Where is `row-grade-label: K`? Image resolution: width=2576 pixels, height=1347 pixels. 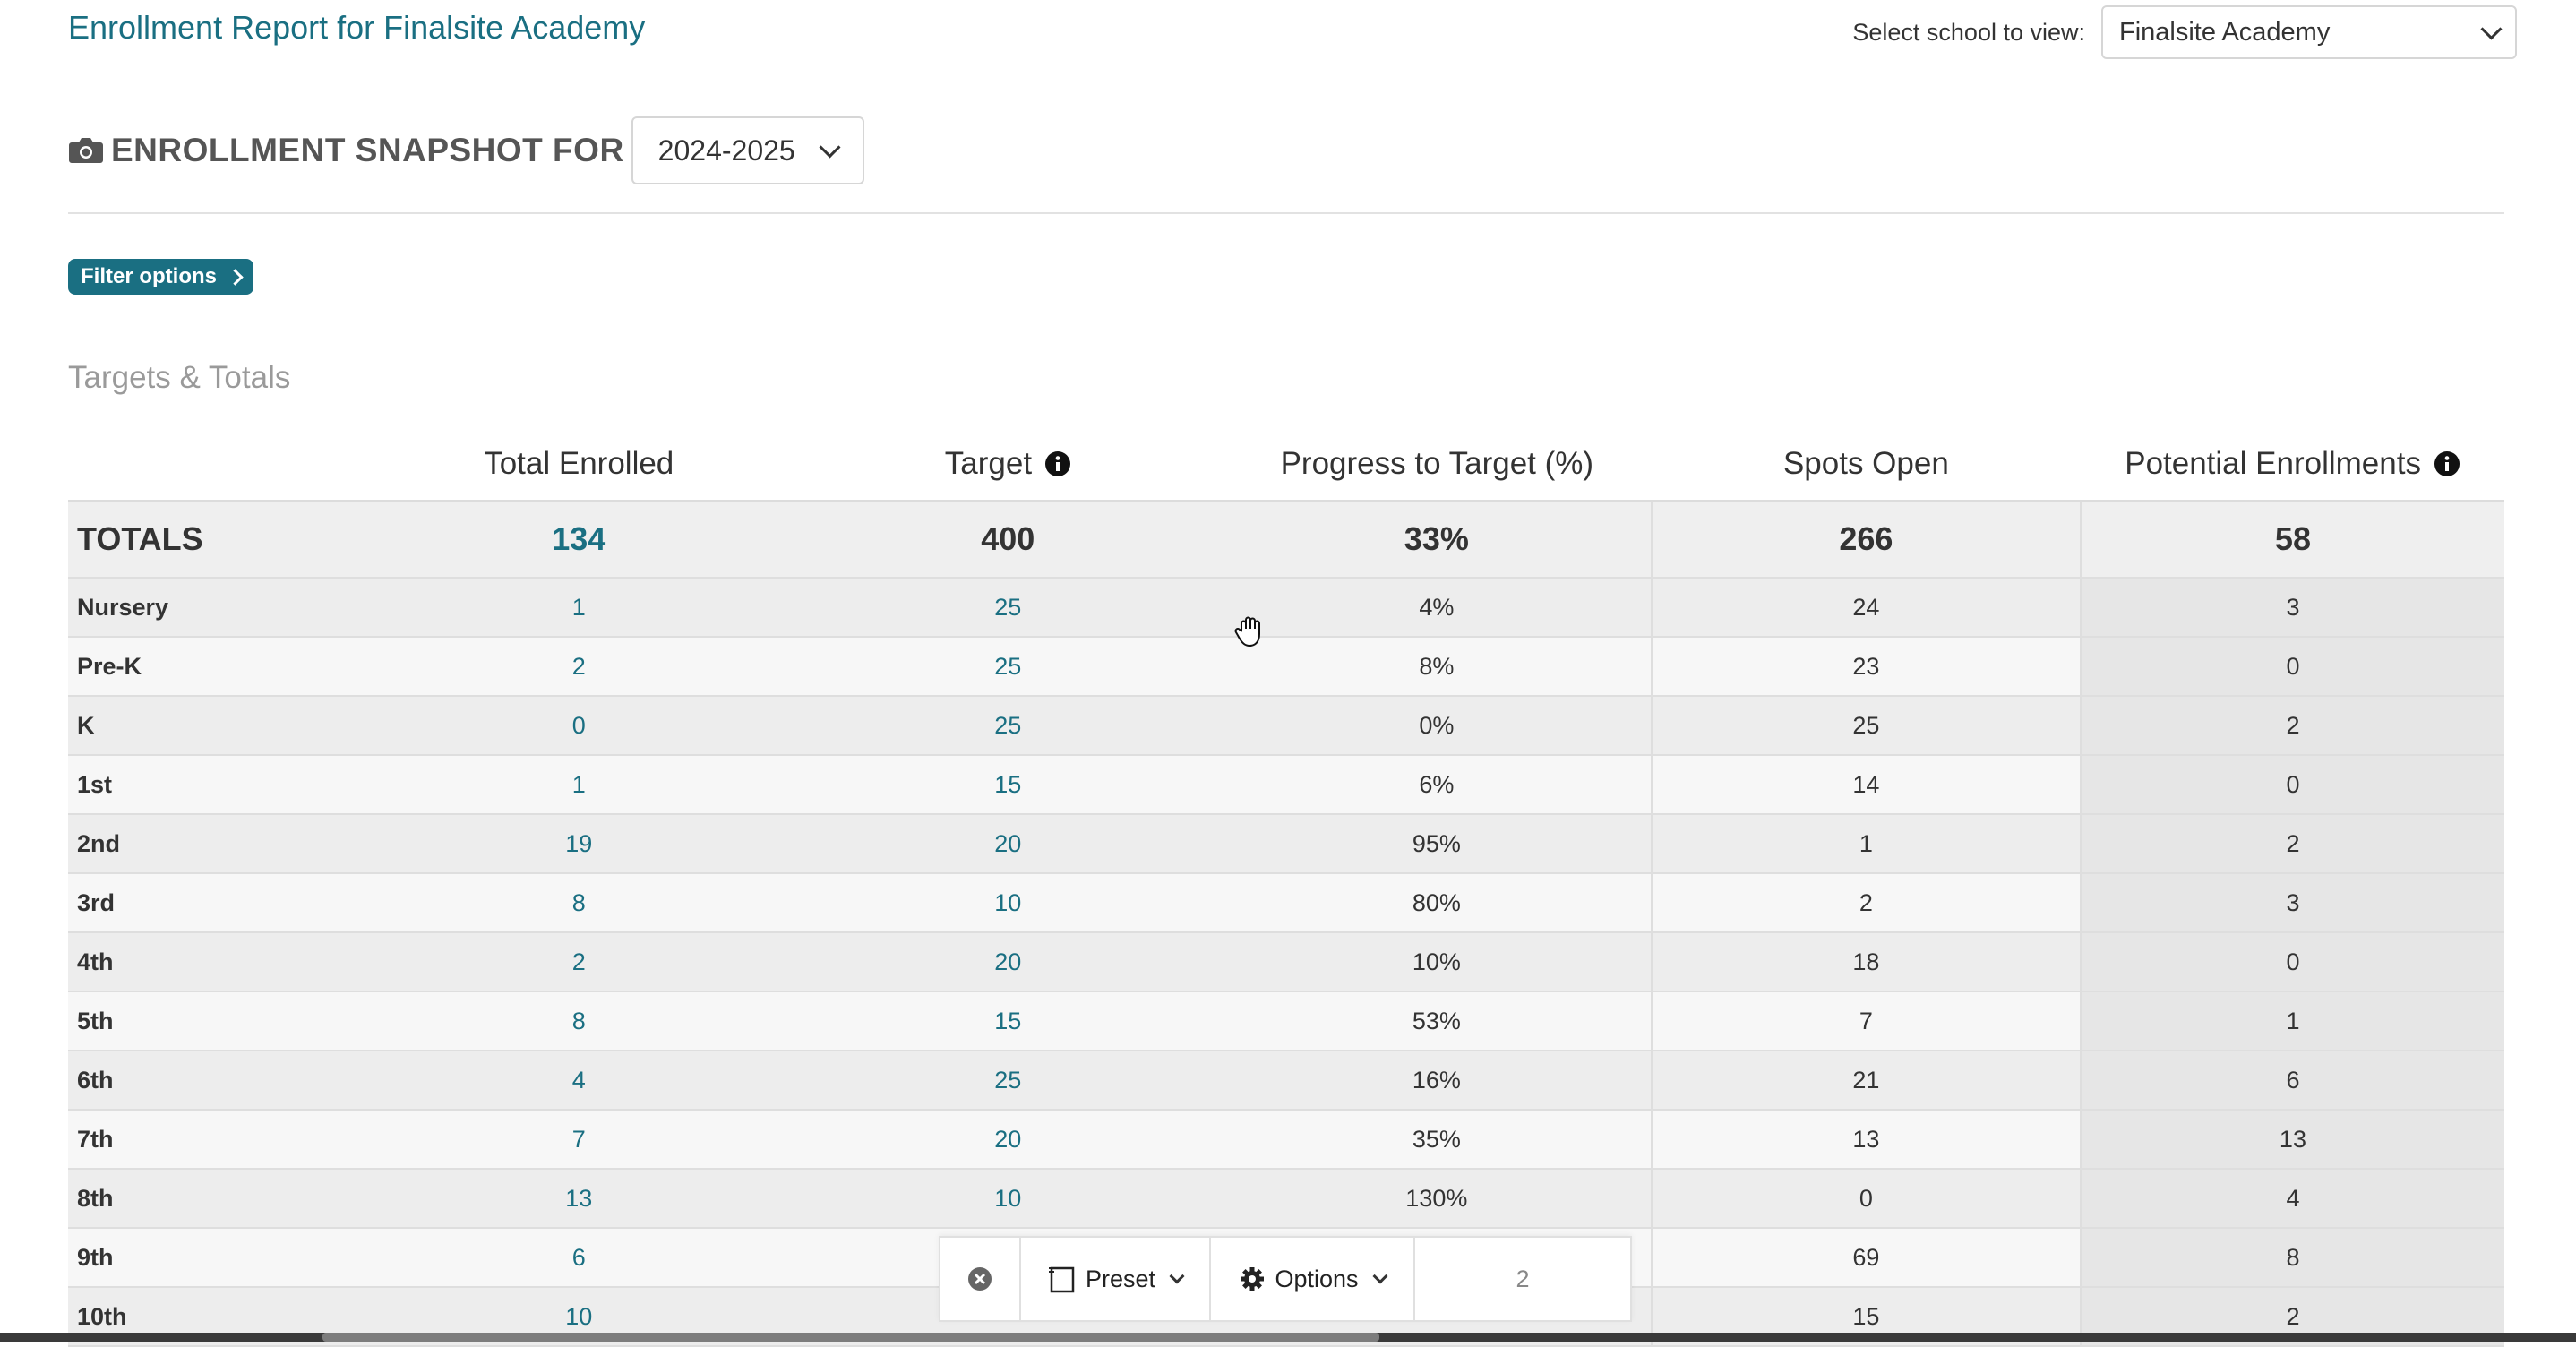
row-grade-label: K is located at coordinates (216, 726).